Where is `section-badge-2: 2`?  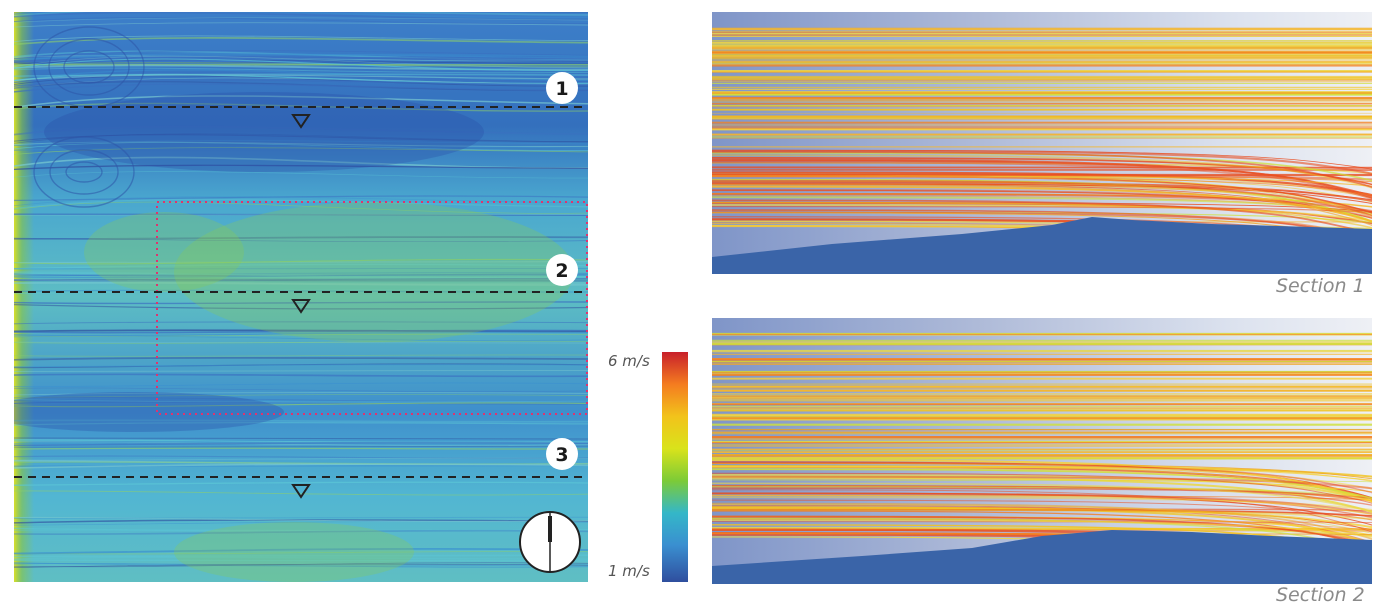 section-badge-2: 2 is located at coordinates (562, 270).